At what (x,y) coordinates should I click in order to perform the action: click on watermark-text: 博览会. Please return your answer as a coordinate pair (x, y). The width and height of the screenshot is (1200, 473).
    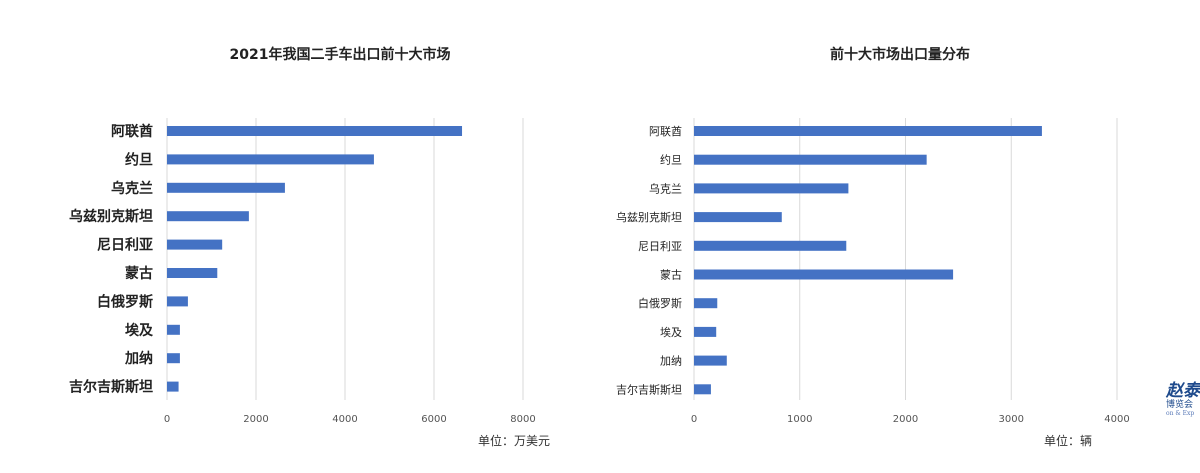
    Looking at the image, I should click on (1180, 404).